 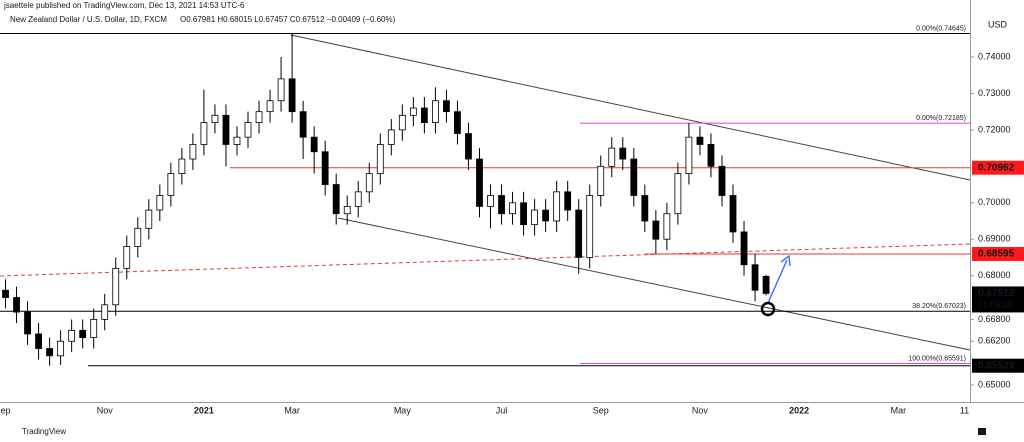 I want to click on price-tag-label: 0.68595, so click(x=996, y=254).